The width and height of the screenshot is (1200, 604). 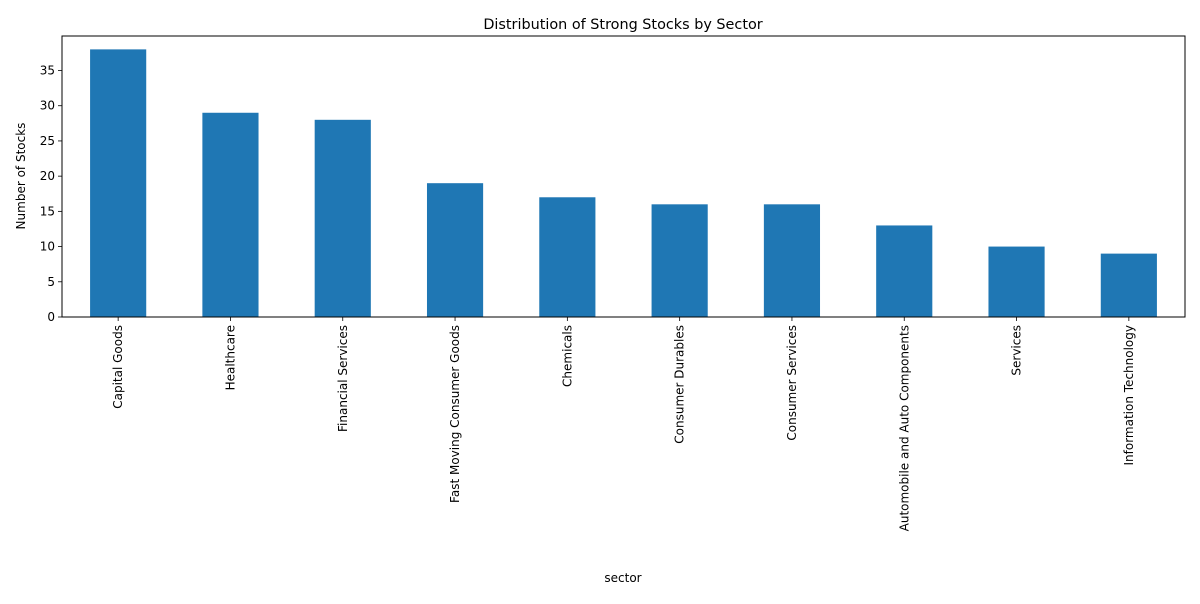 What do you see at coordinates (455, 414) in the screenshot?
I see `x-tick-label: Fast Moving Consumer Goods` at bounding box center [455, 414].